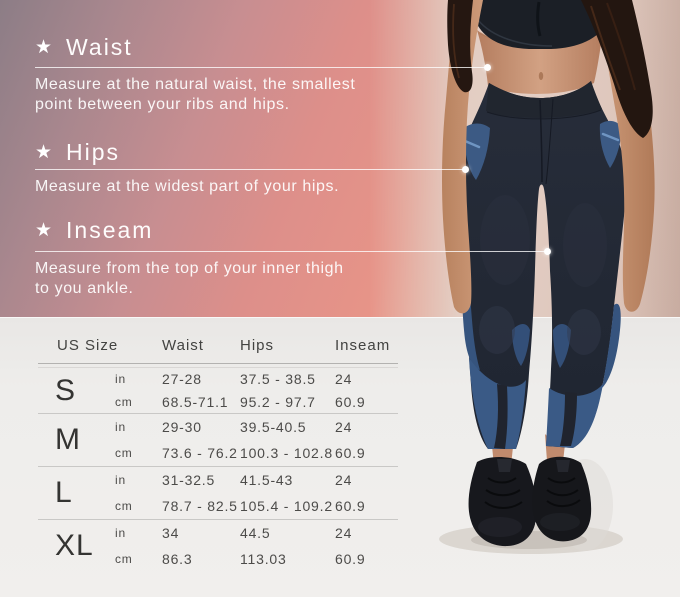 This screenshot has width=680, height=597. Describe the element at coordinates (218, 345) in the screenshot. I see `size-table-header: US Size Waist Hips Inseam` at that location.